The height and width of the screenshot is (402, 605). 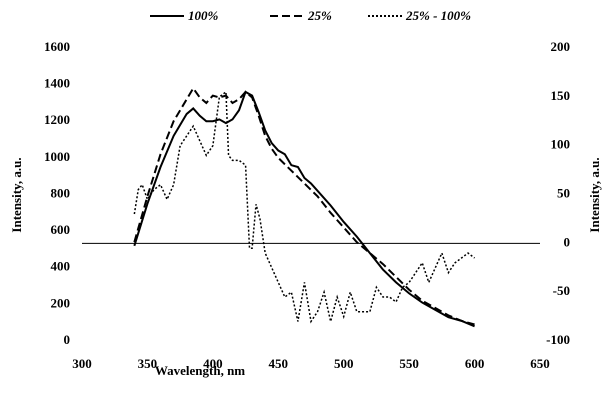 What do you see at coordinates (57, 119) in the screenshot?
I see `y-tick-label: 1200` at bounding box center [57, 119].